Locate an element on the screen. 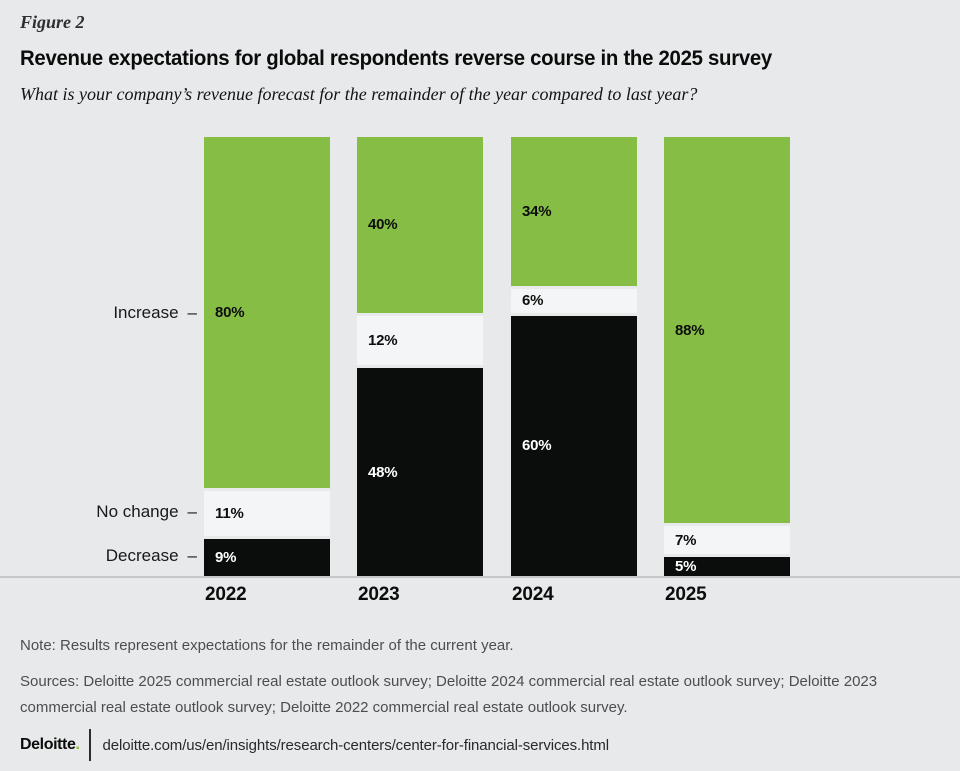 The height and width of the screenshot is (771, 960). deloitte-logo: Deloitte. is located at coordinates (50, 745).